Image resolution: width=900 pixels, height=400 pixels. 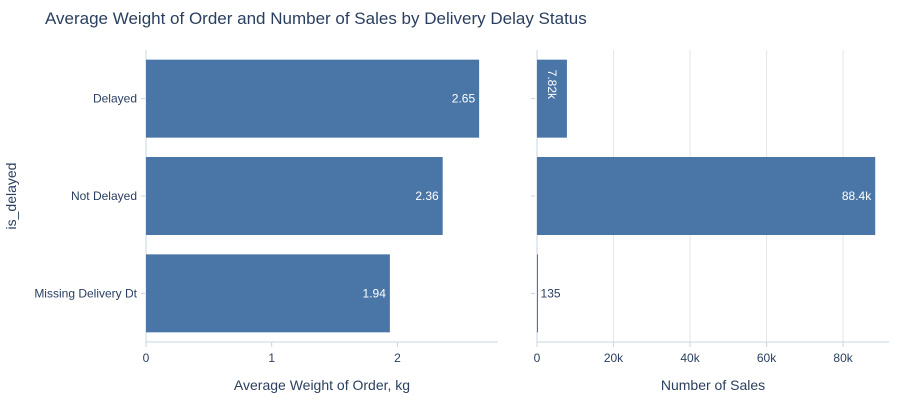 What do you see at coordinates (427, 196) in the screenshot?
I see `bar-label: 2.36` at bounding box center [427, 196].